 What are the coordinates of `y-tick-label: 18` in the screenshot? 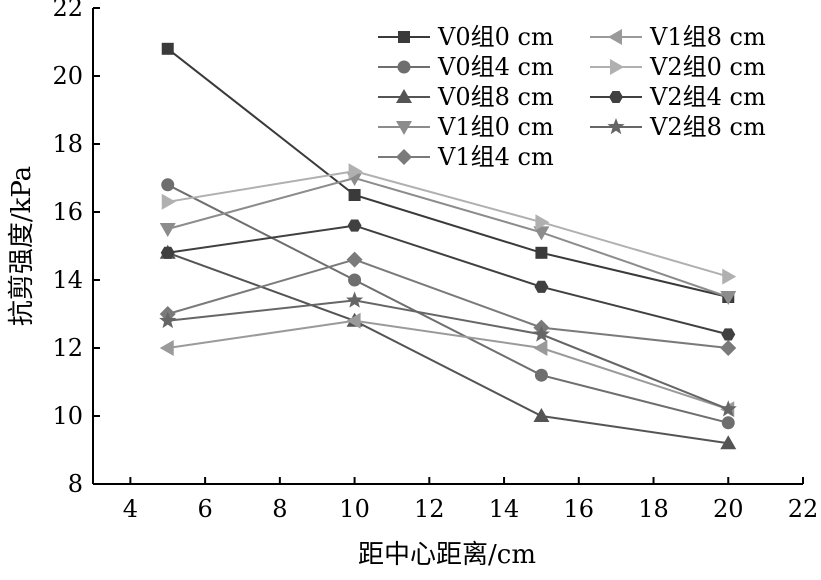 It's located at (67, 144).